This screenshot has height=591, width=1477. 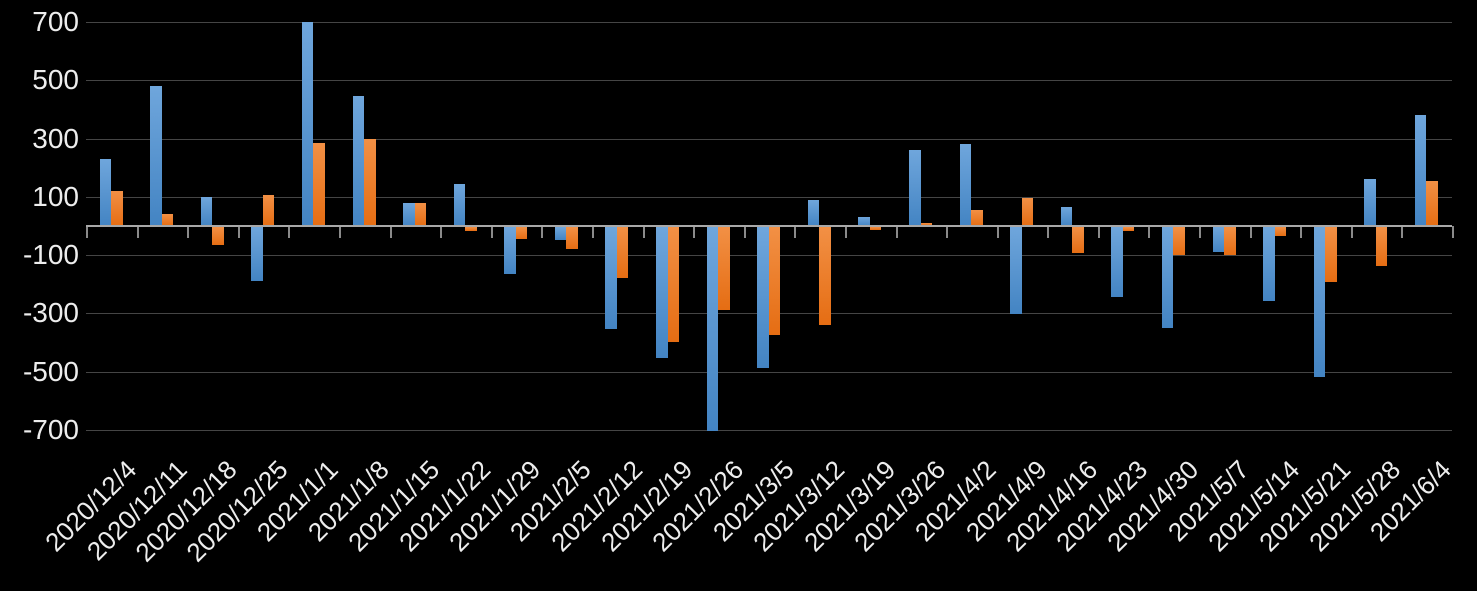 What do you see at coordinates (55, 80) in the screenshot?
I see `y-axis-tick-label: 500` at bounding box center [55, 80].